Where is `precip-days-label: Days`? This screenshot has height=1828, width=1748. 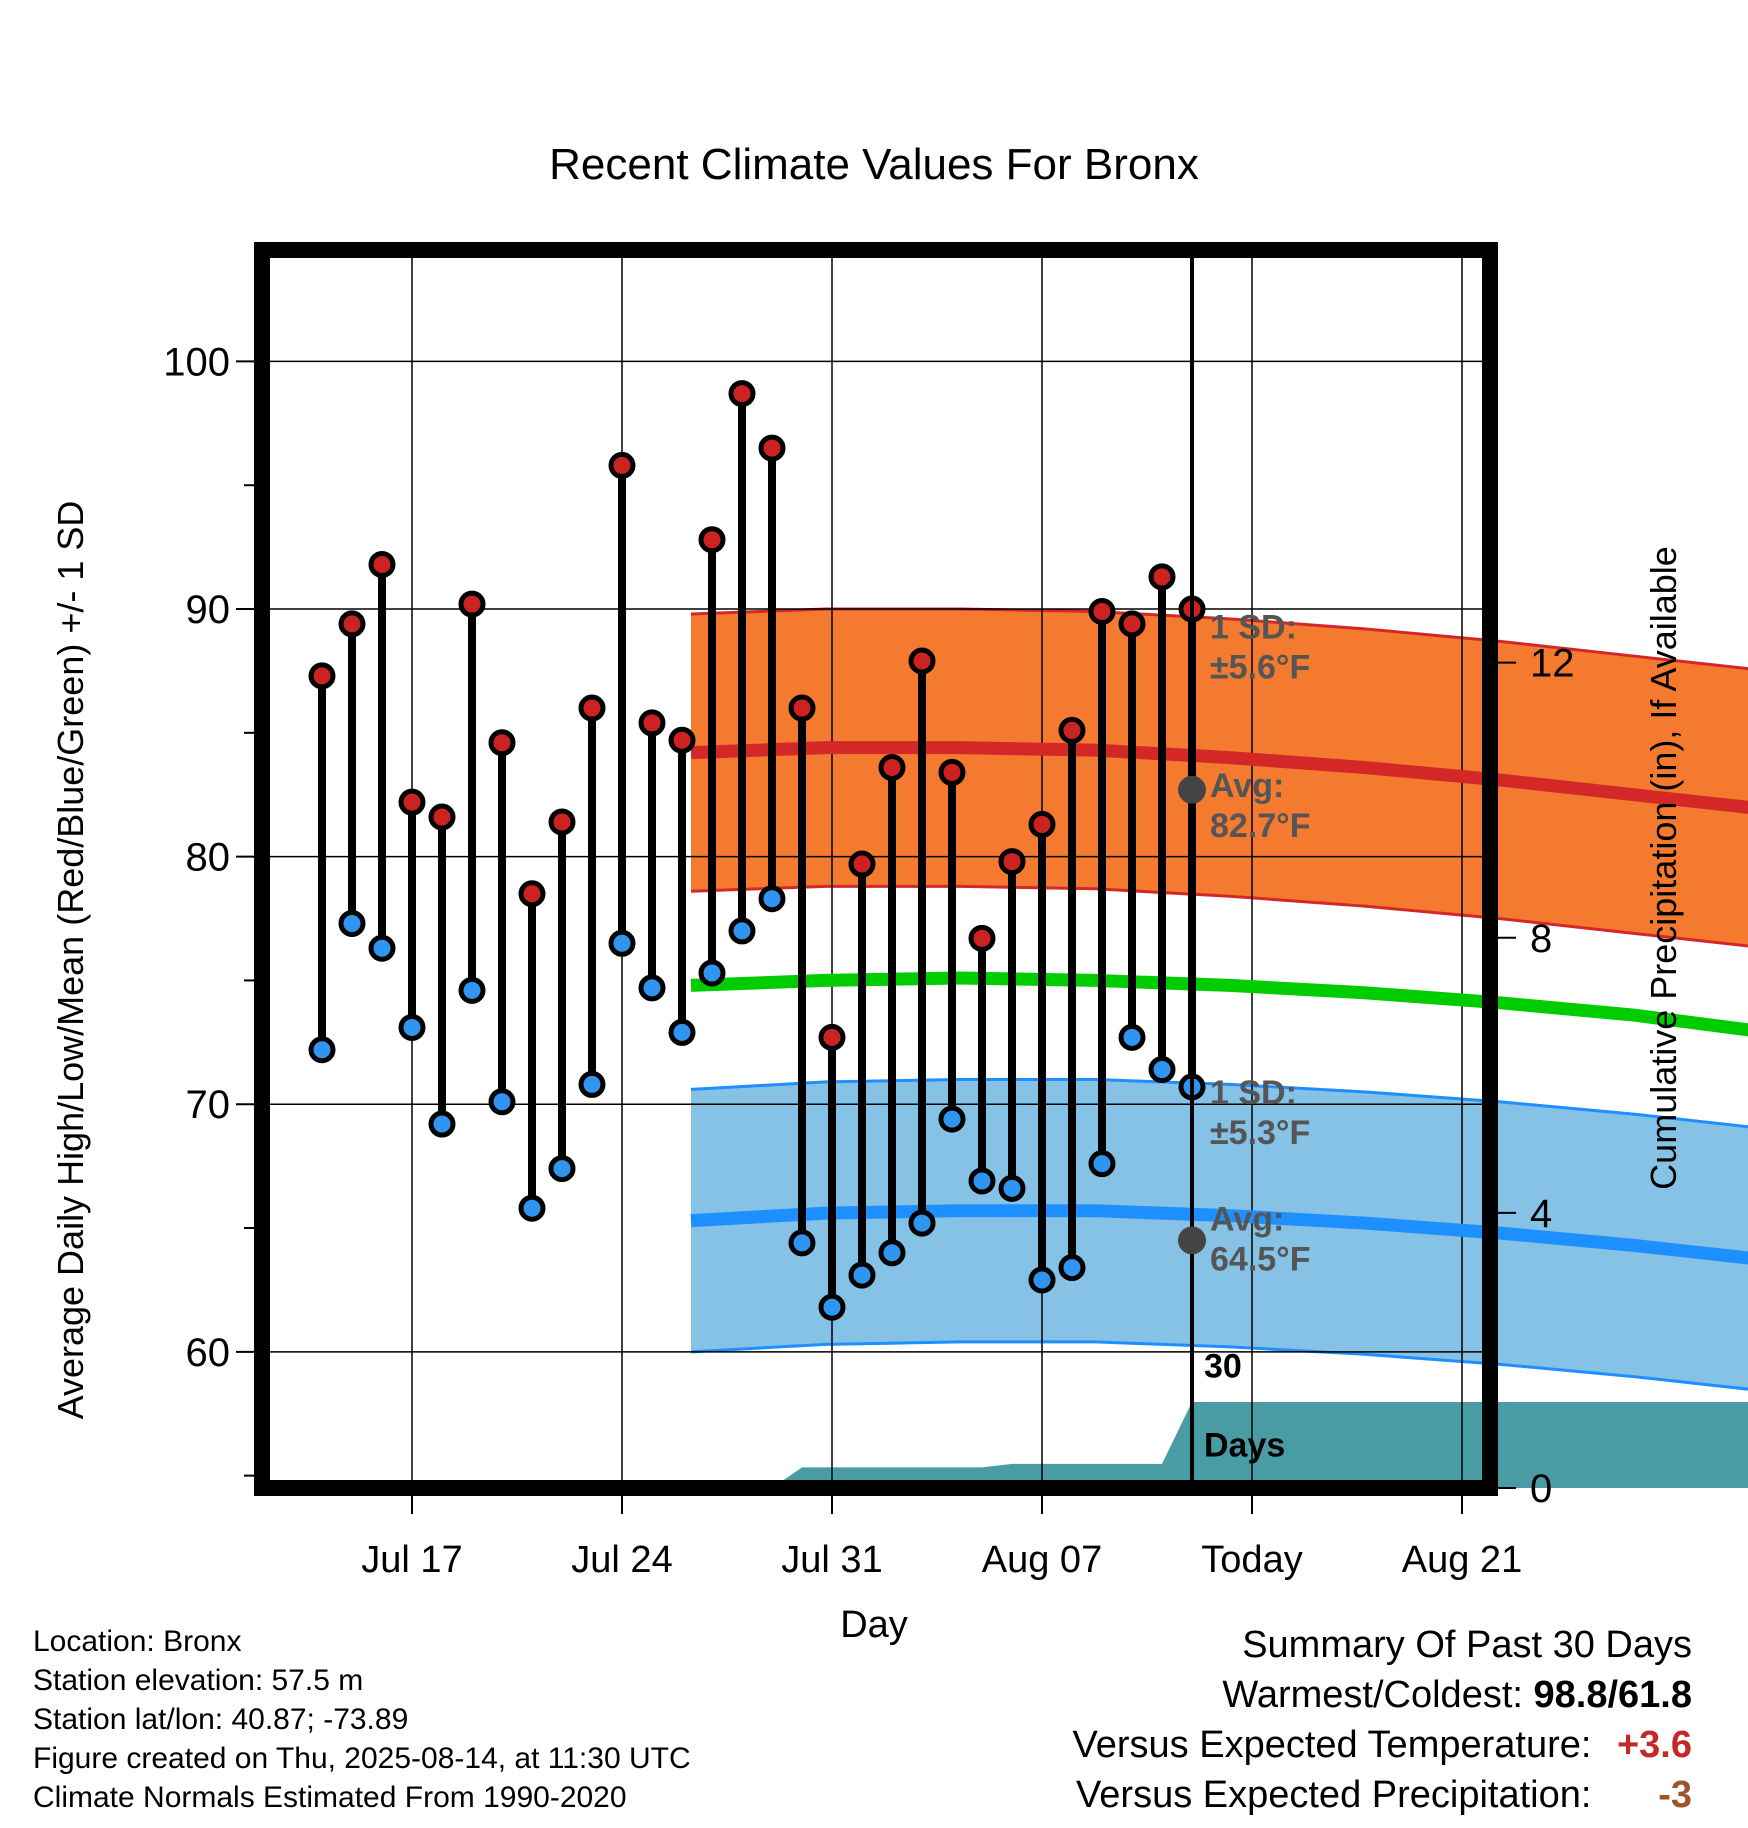 precip-days-label: Days is located at coordinates (1244, 1446).